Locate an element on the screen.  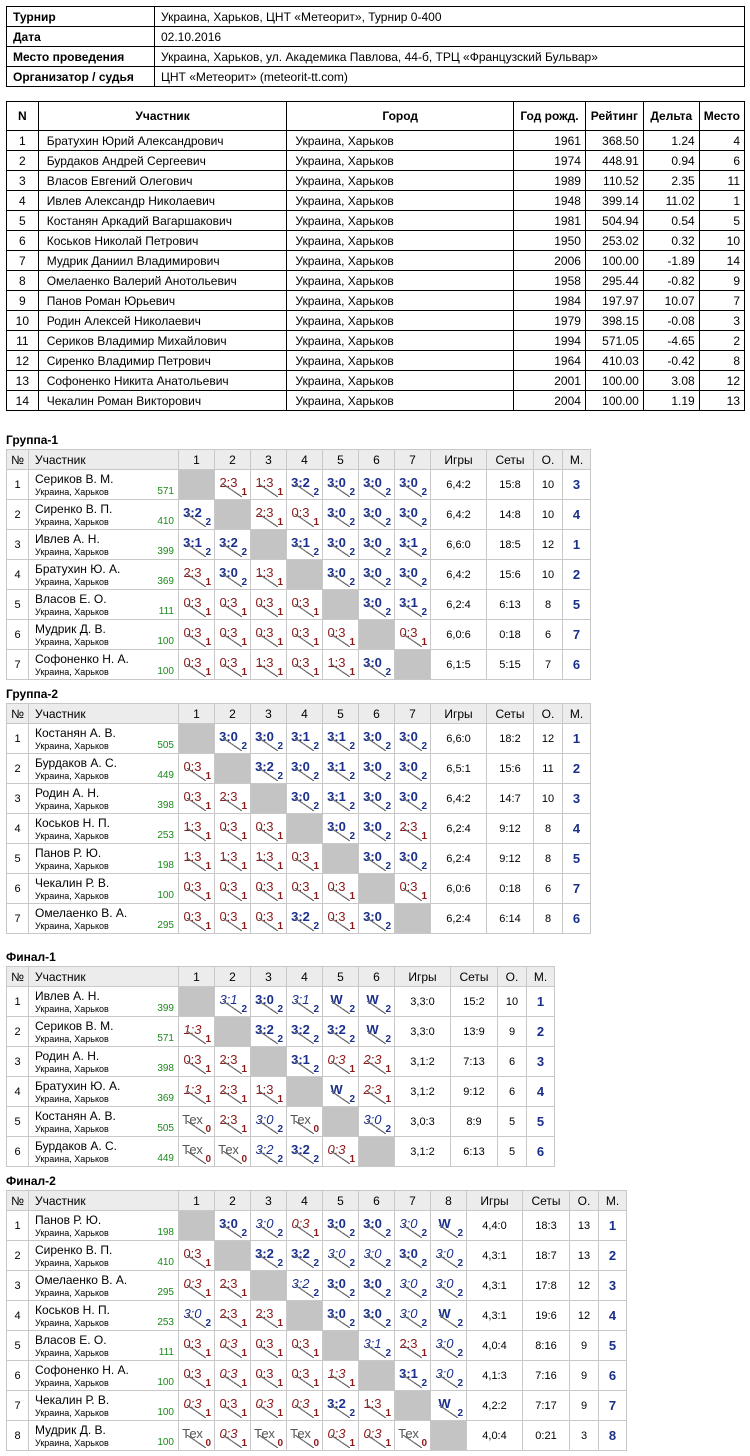
match-result-cell: 1:3 1 is located at coordinates (268, 664).